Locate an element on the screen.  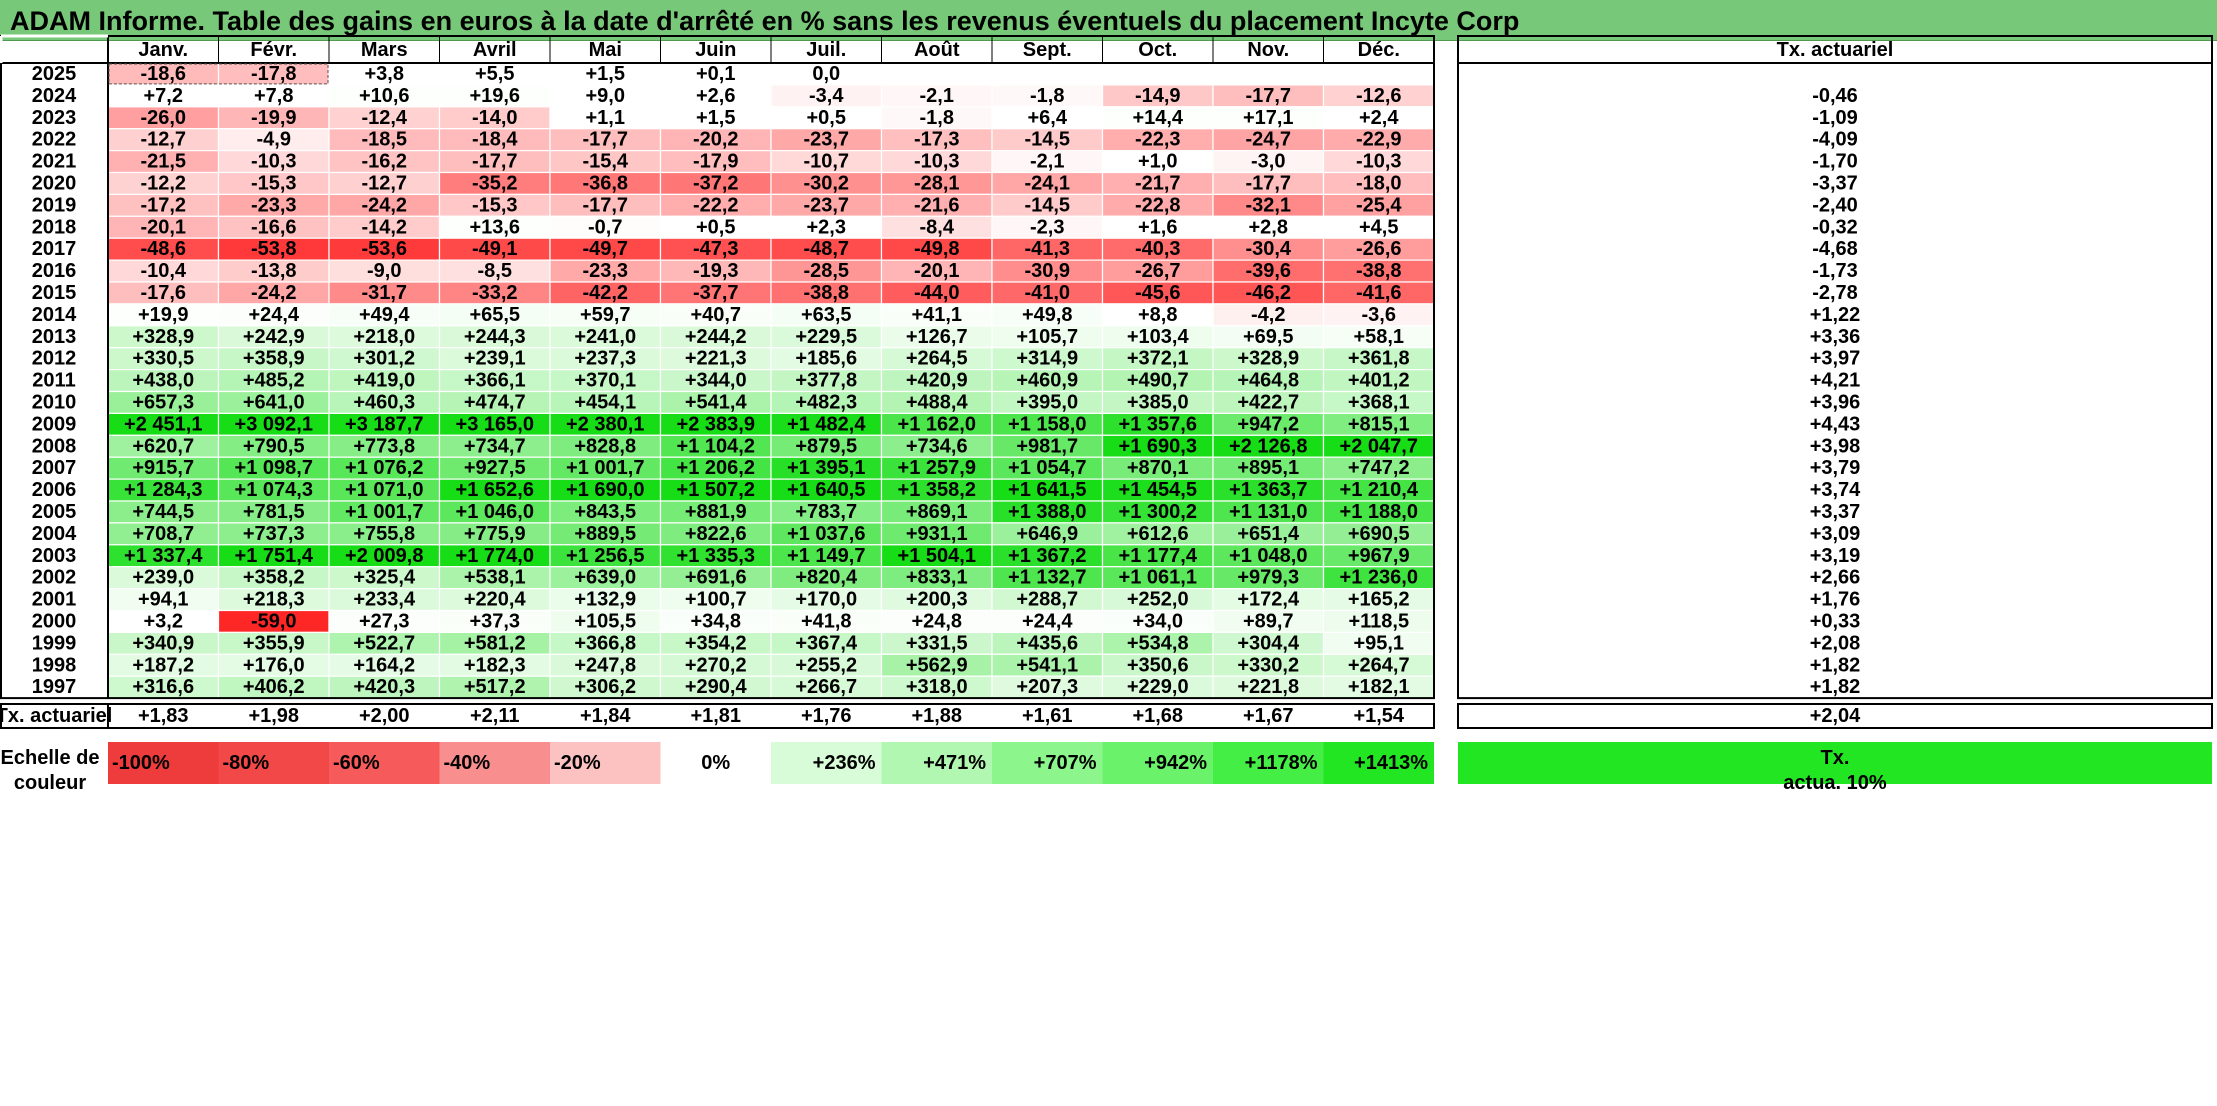
cell-value: -18,5 is located at coordinates (384, 140).